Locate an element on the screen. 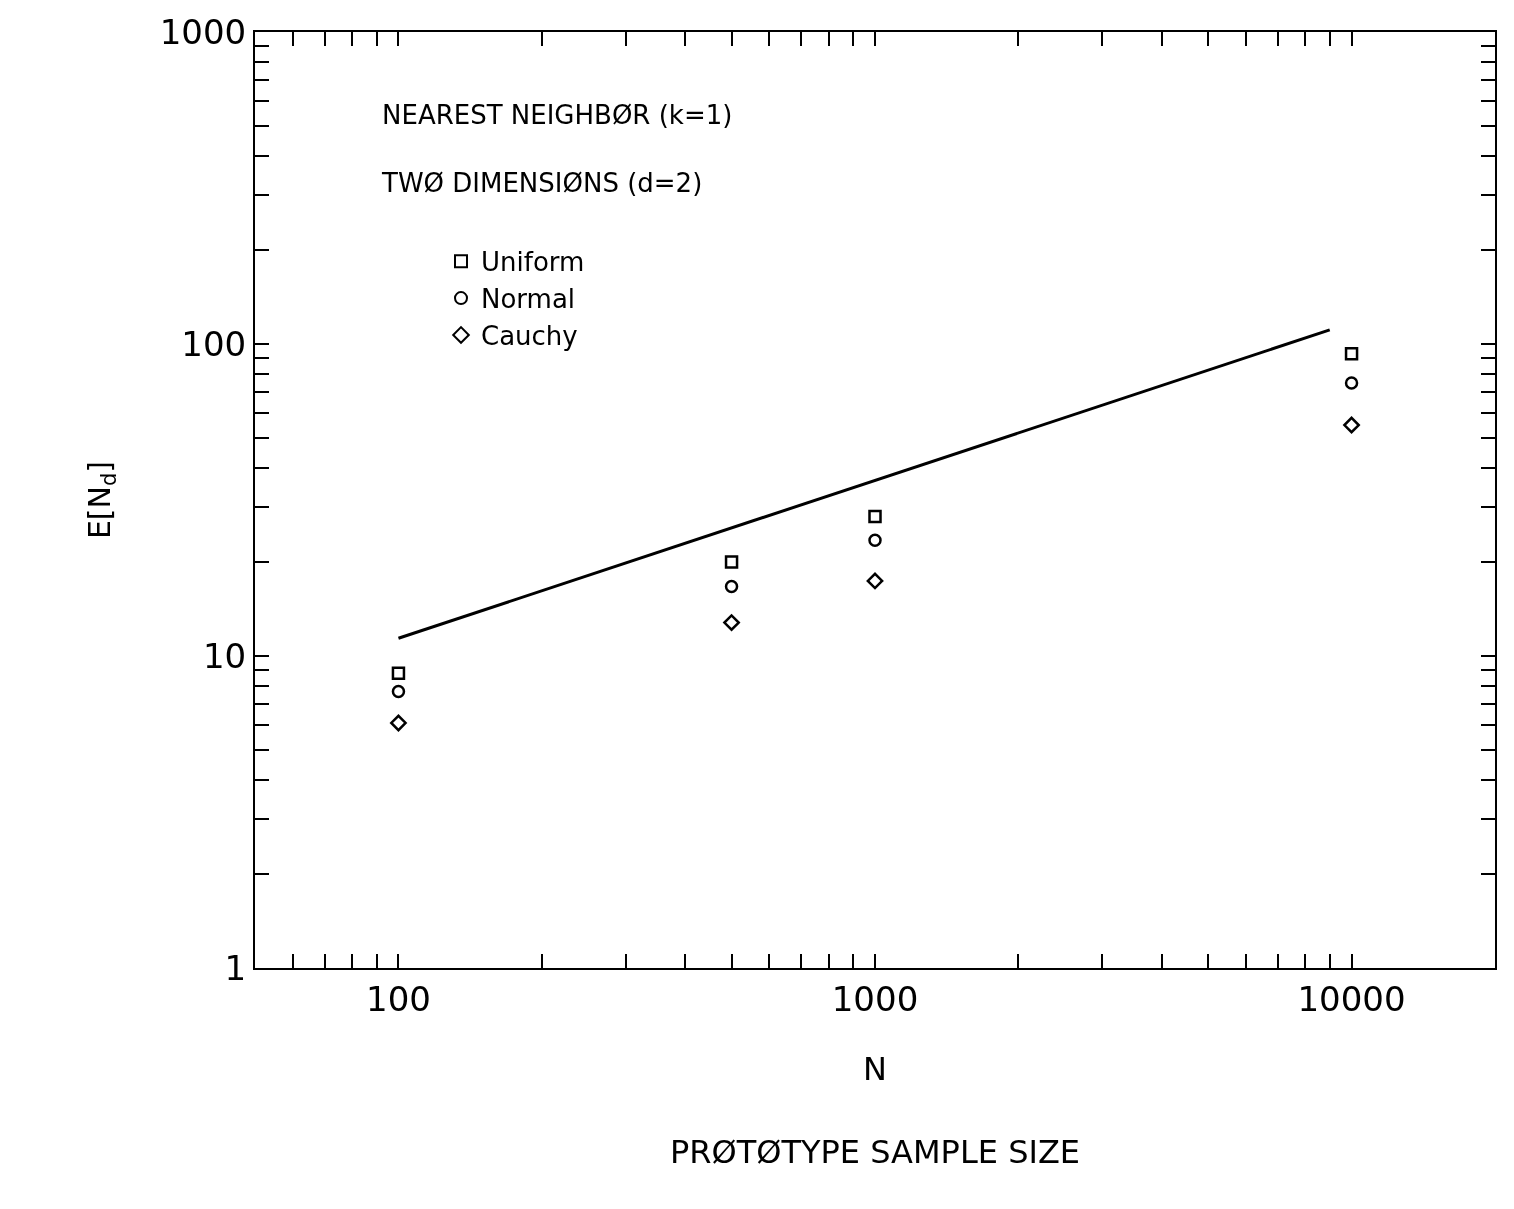 This screenshot has height=1209, width=1514. text: N PRØTØTYPE SAMPLE SIZE is located at coordinates (875, 1111).